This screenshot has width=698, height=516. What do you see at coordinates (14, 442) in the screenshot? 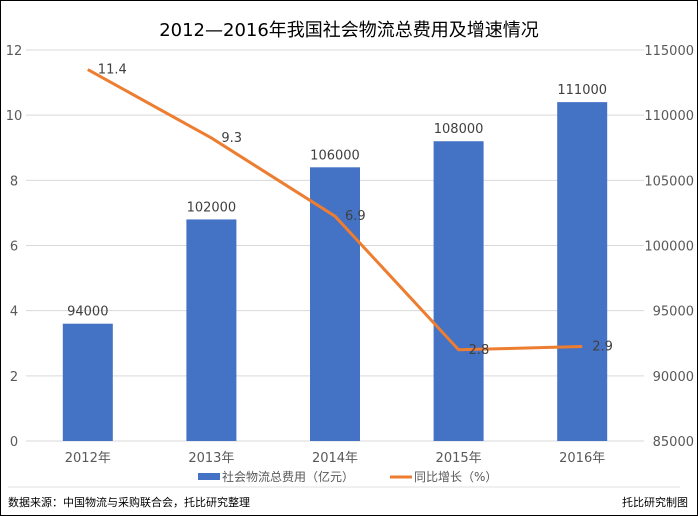
I see `left-tick-label: 0` at bounding box center [14, 442].